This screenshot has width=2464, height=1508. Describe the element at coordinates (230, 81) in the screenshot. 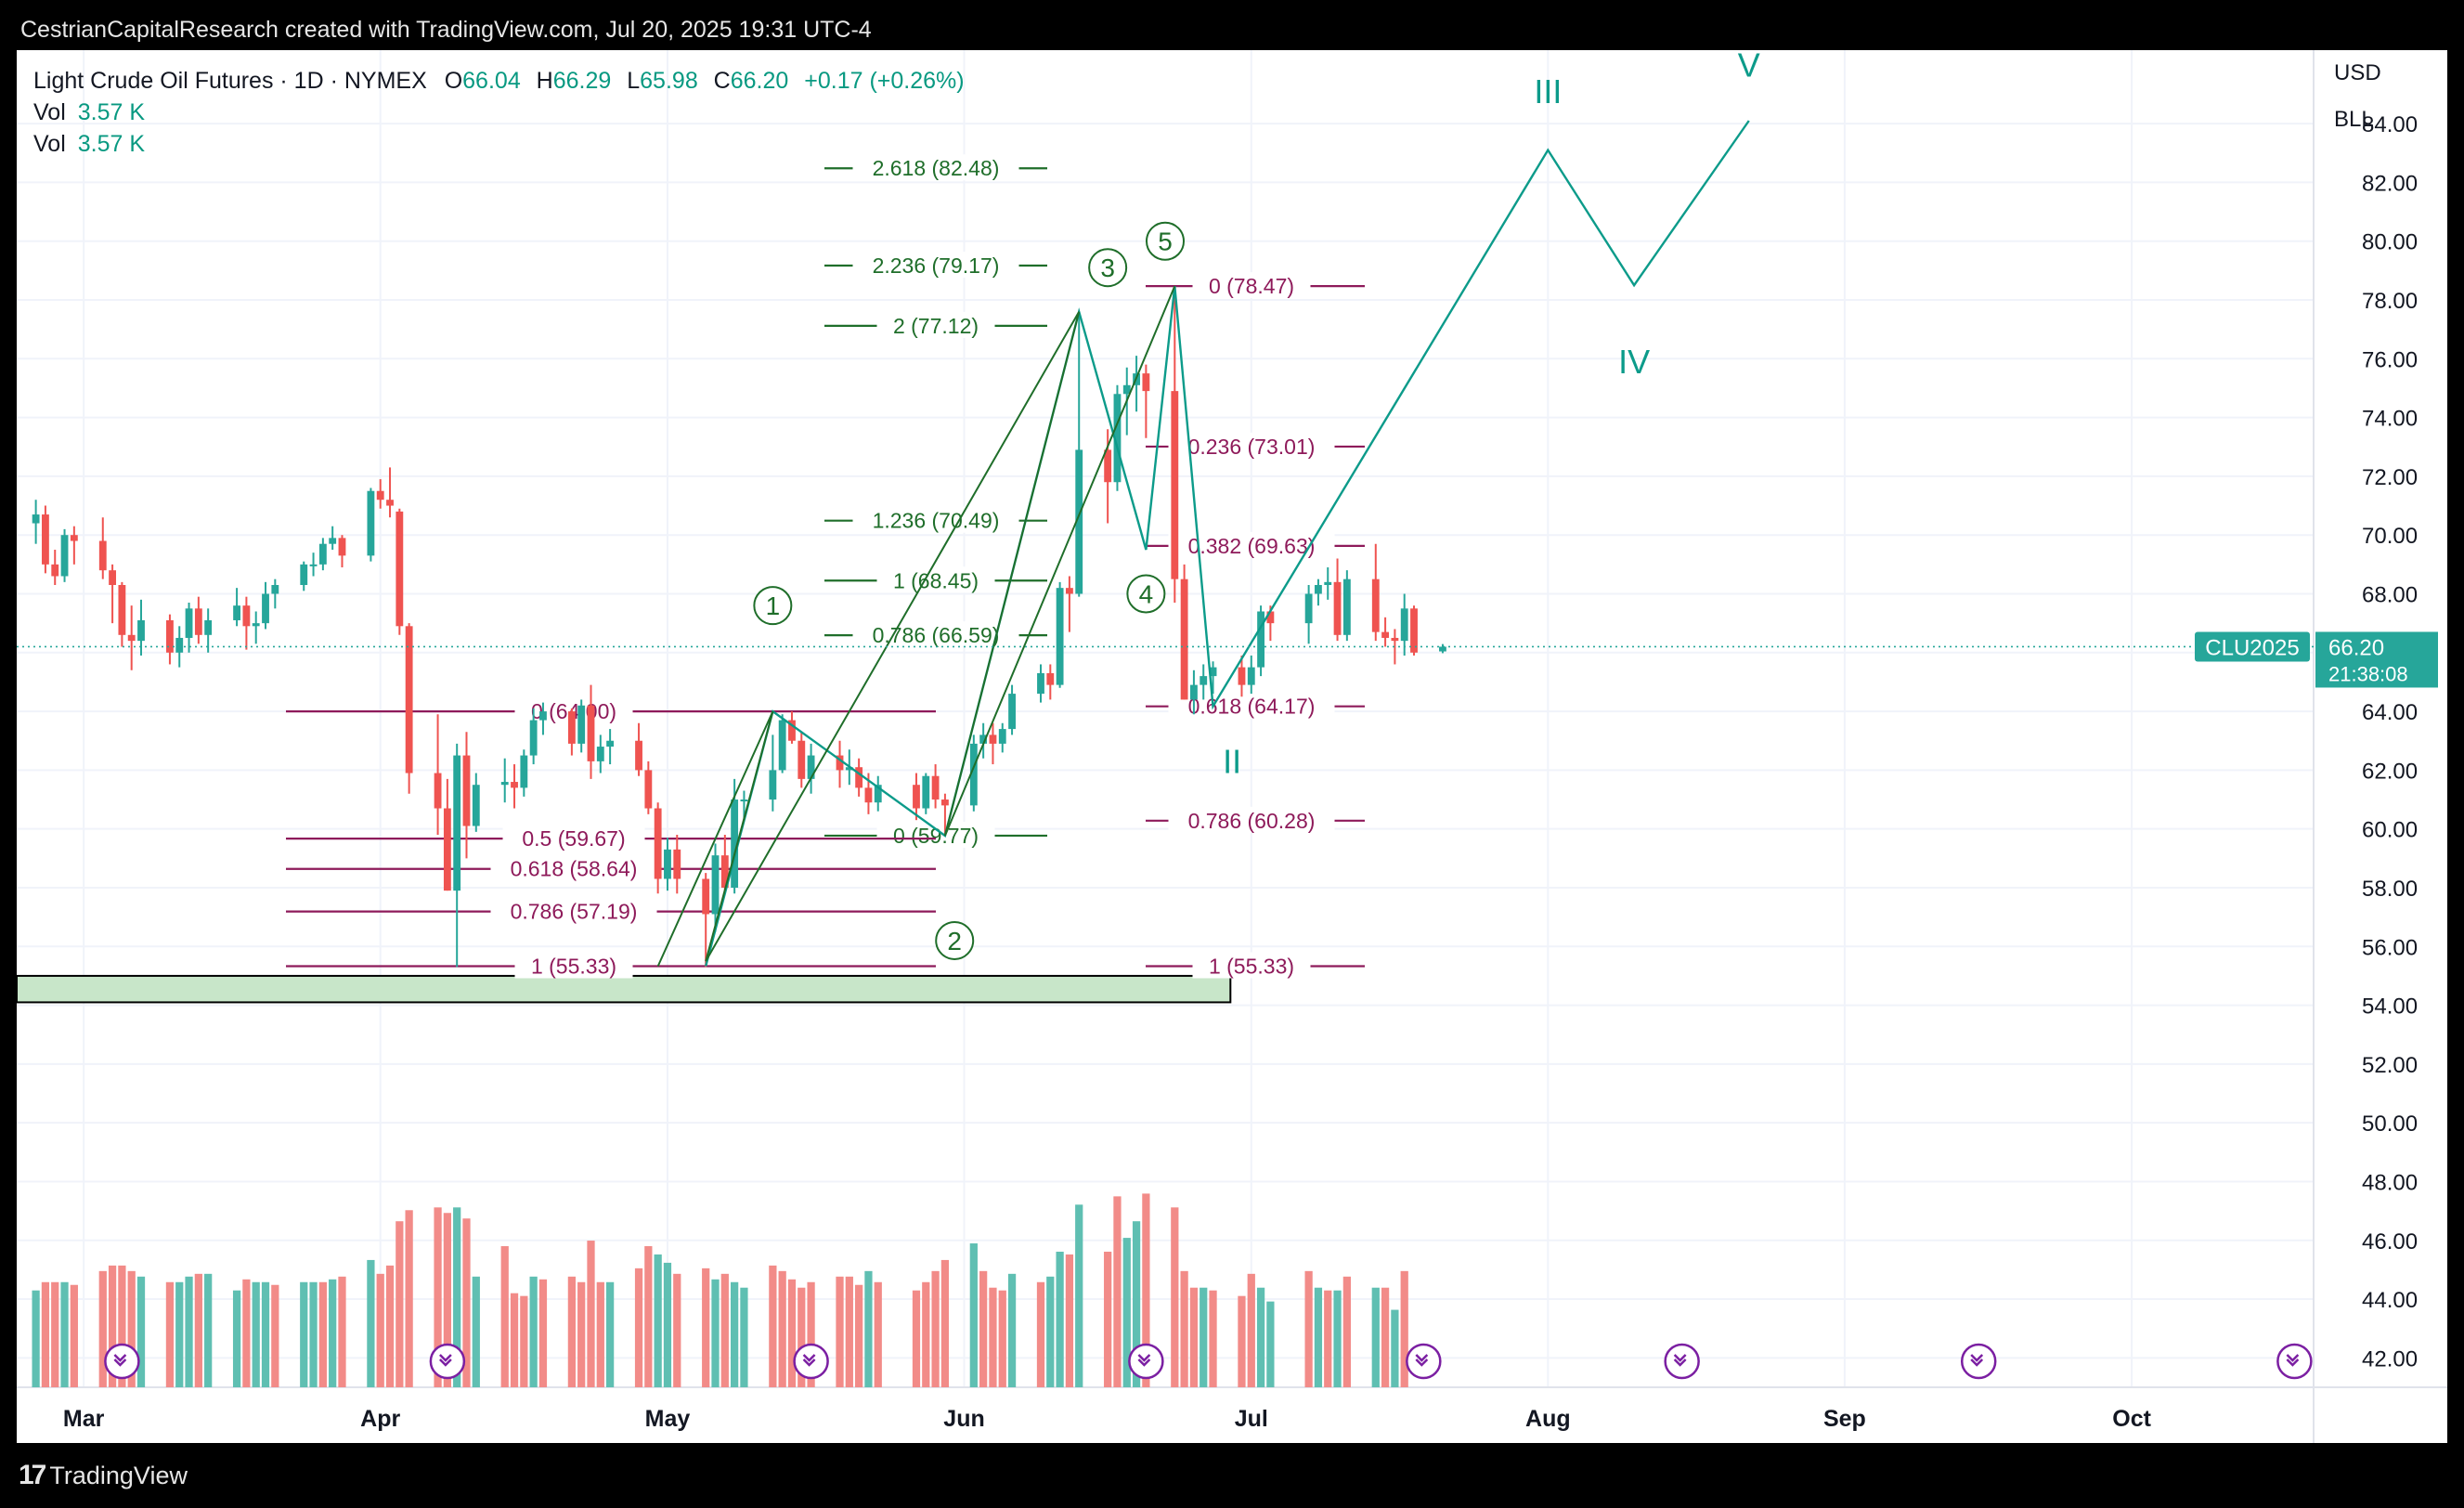

I see `symbol-name: Light Crude Oil Futures · 1D · NYMEX` at that location.